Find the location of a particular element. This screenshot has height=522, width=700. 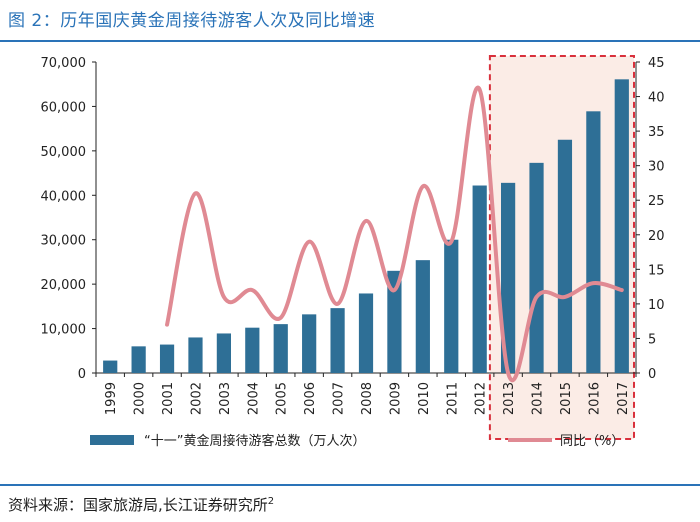

right-tick-label: 35 is located at coordinates (656, 132).